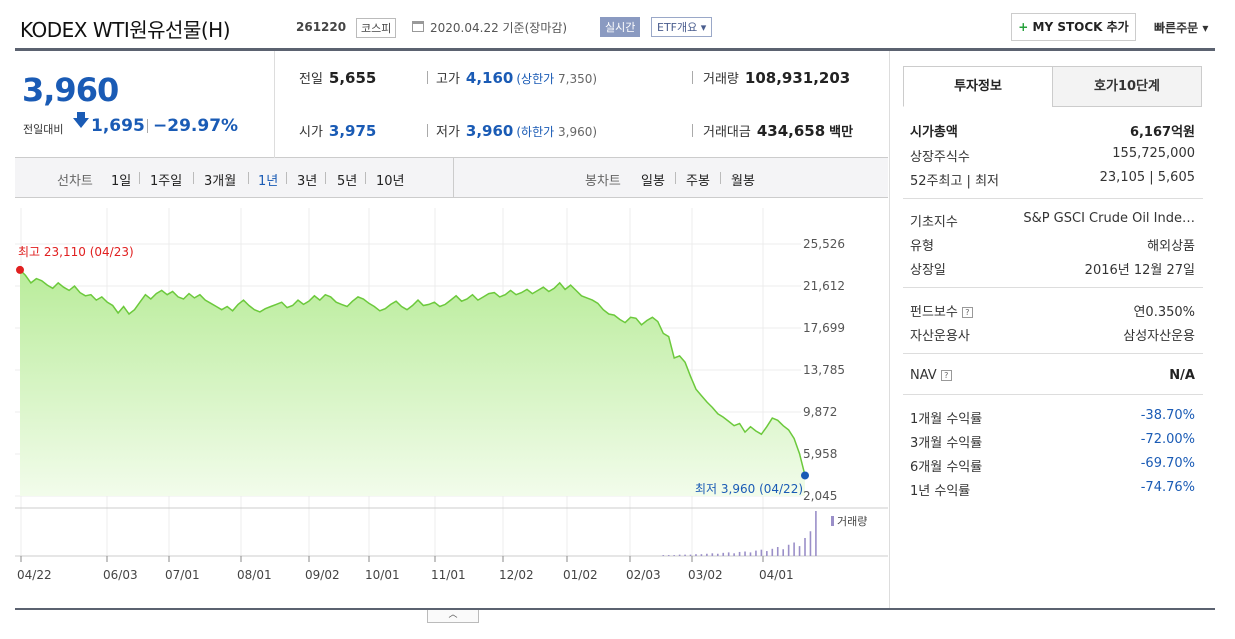 Image resolution: width=1235 pixels, height=639 pixels. I want to click on info-row-type: 유형 해외상품, so click(1052, 245).